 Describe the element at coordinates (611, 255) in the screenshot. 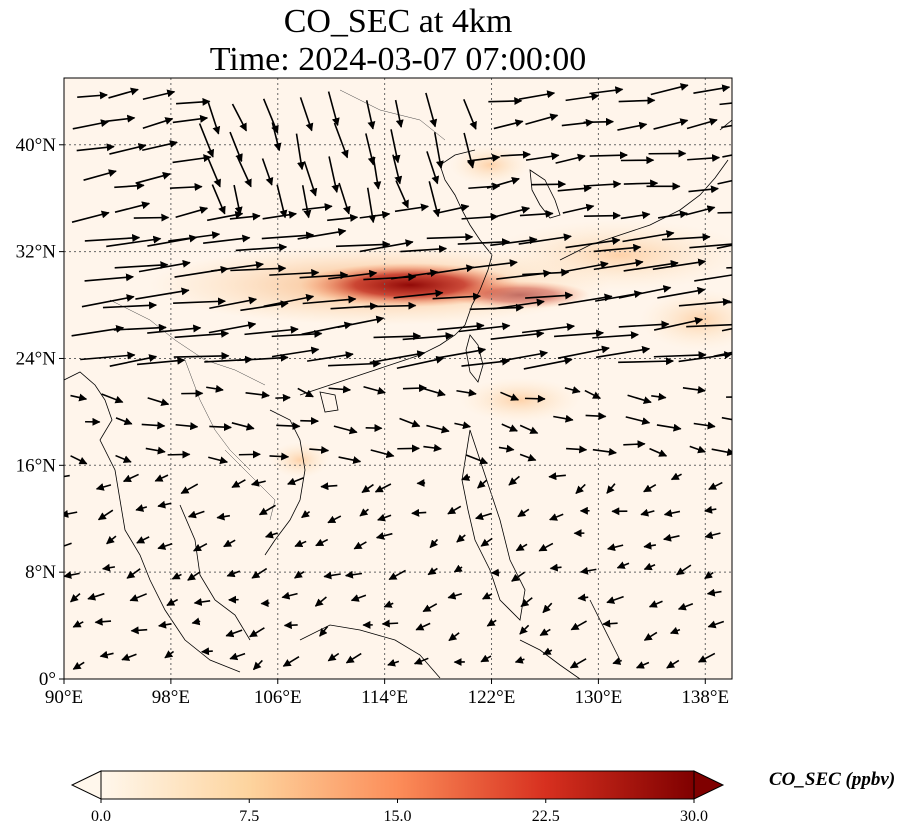

I see `plume-east` at that location.